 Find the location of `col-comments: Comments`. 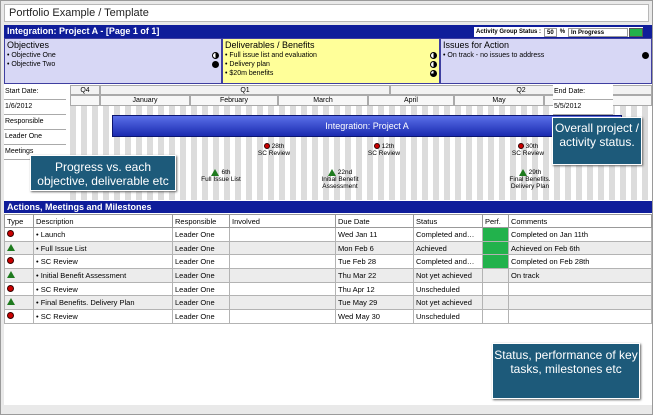

col-comments: Comments is located at coordinates (580, 221).